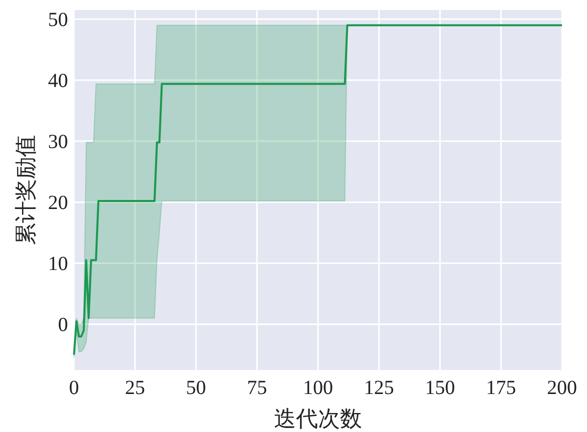 The height and width of the screenshot is (432, 587). I want to click on x-axis-title: 迭代次数, so click(318, 418).